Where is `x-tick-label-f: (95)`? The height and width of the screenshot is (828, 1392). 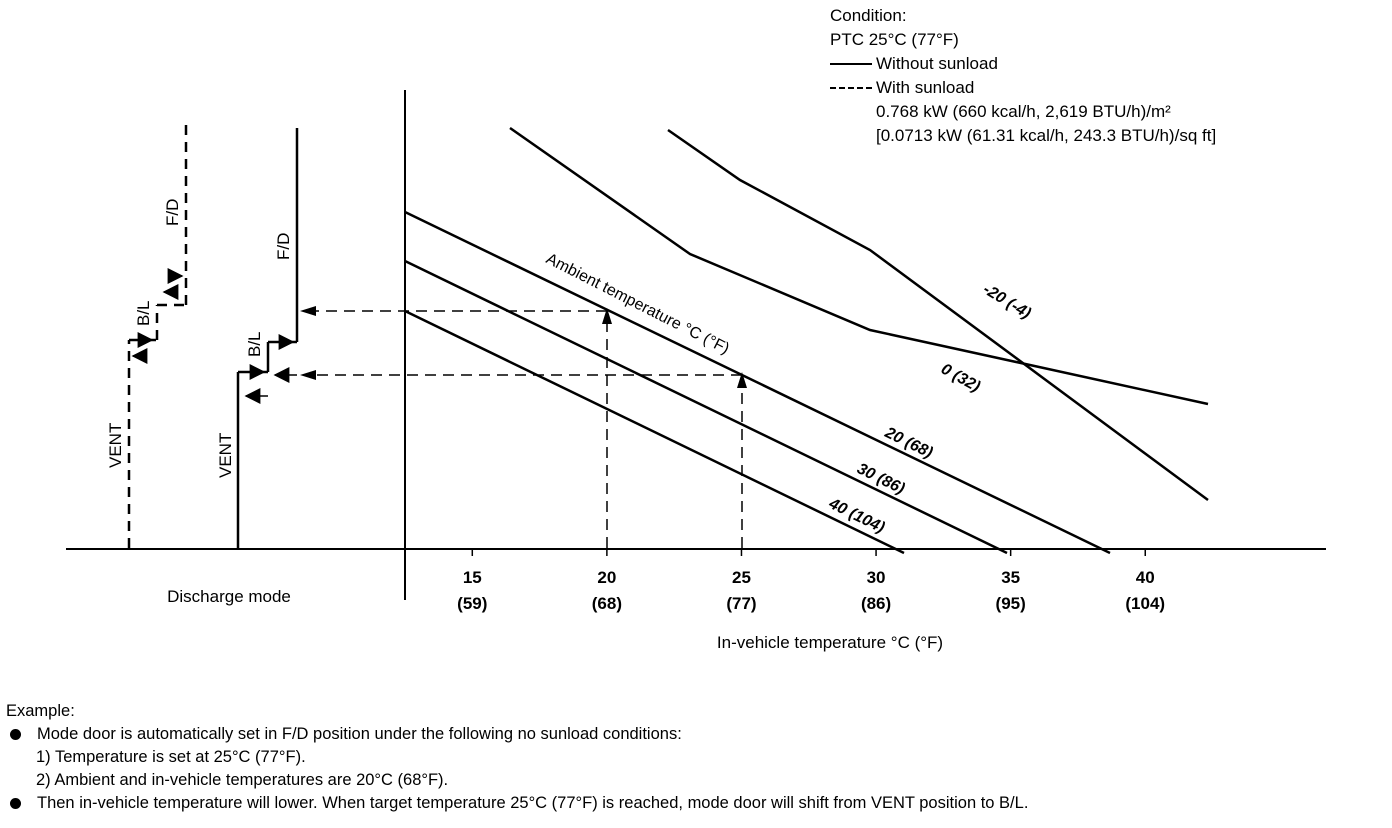
x-tick-label-f: (95) is located at coordinates (1011, 603).